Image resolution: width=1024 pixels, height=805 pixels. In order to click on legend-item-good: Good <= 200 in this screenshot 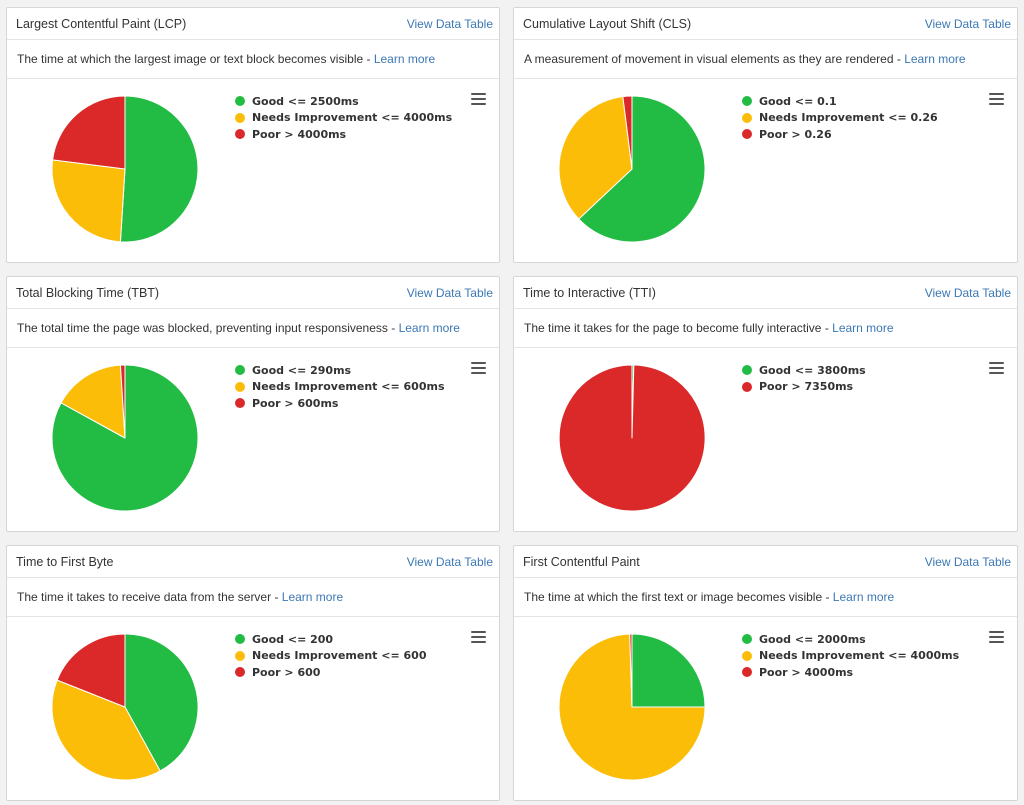, I will do `click(331, 639)`.